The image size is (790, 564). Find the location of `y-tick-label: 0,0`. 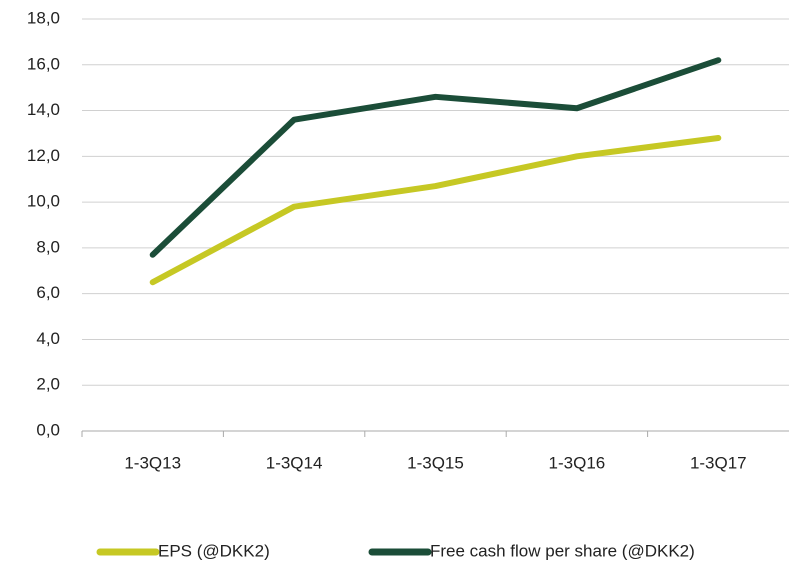

y-tick-label: 0,0 is located at coordinates (48, 429).